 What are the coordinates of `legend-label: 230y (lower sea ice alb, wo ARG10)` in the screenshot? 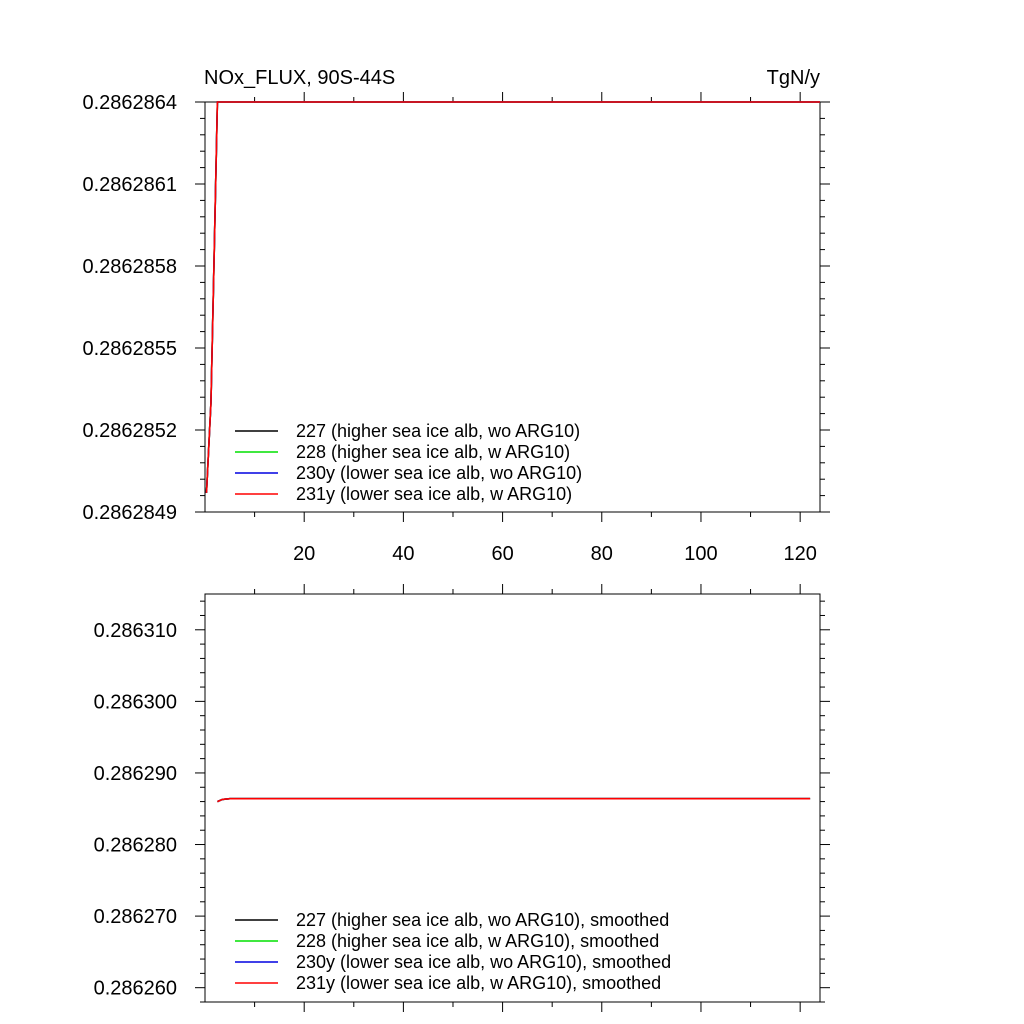 It's located at (439, 473).